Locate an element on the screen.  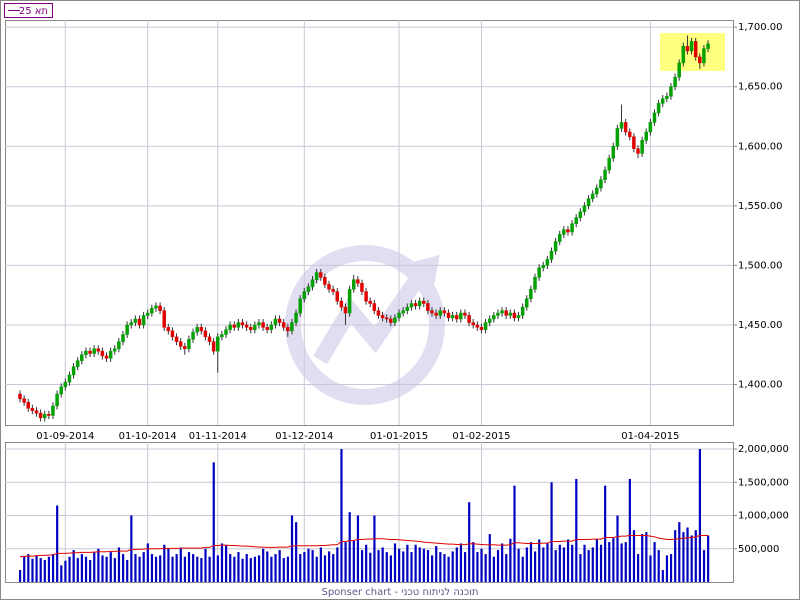
x-tick-label: 01-12-2014 is located at coordinates (304, 436).